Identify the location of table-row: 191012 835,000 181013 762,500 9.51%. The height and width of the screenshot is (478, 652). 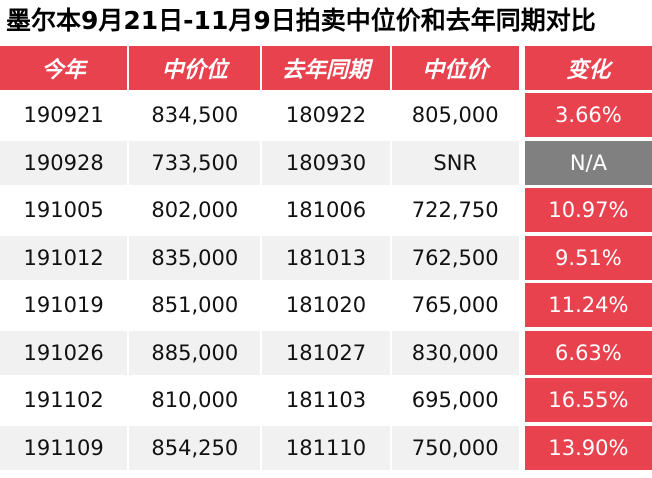
(326, 259).